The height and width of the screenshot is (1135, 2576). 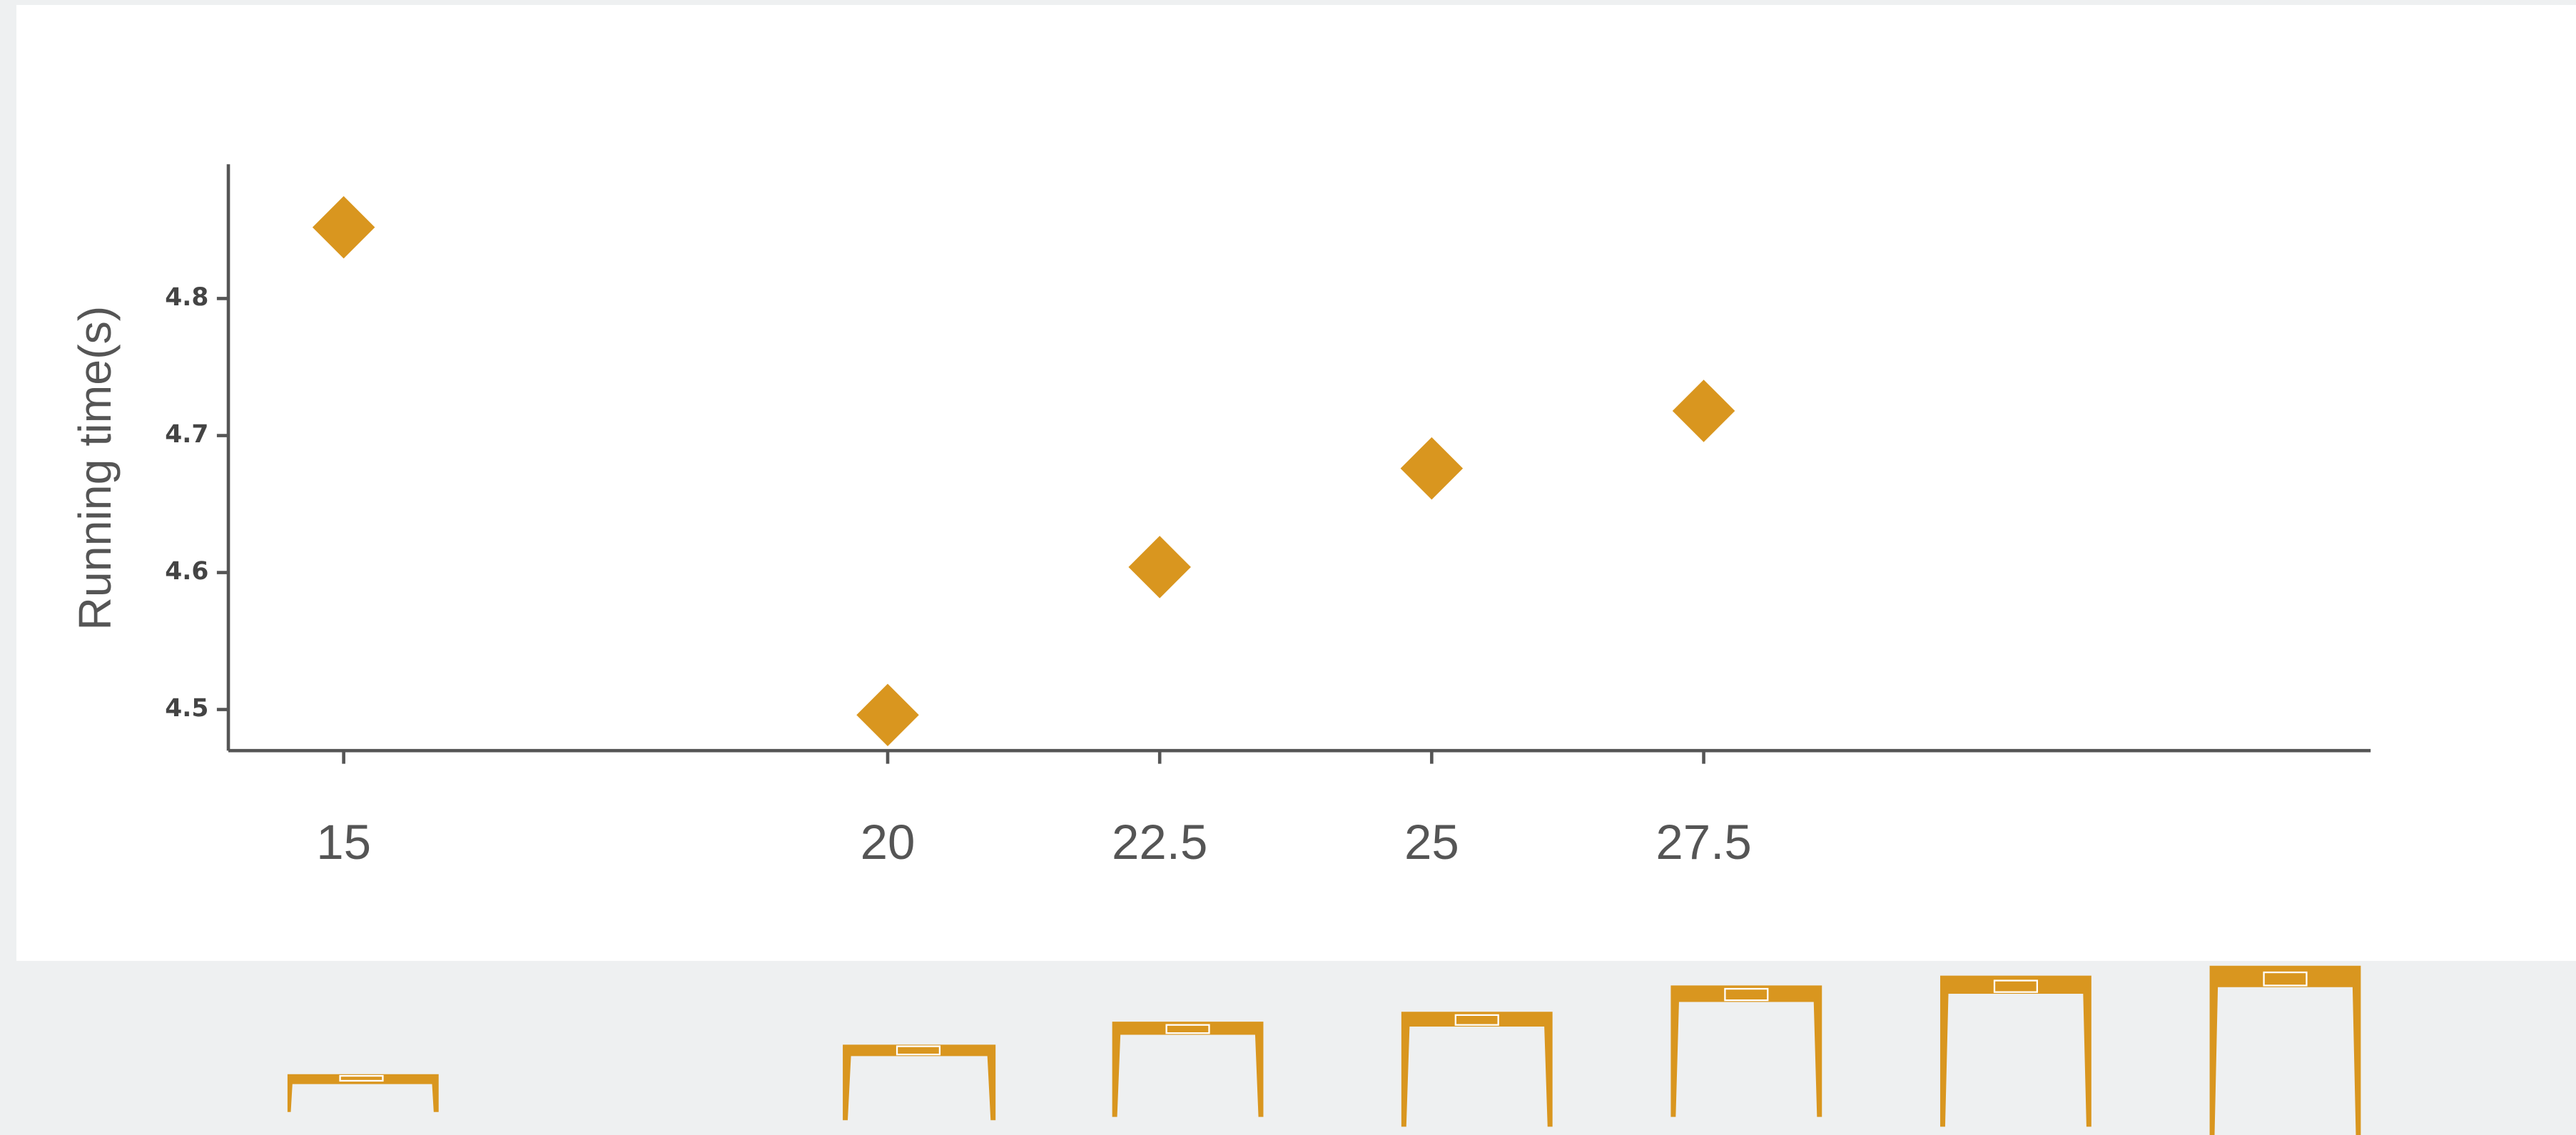 I want to click on y-tick-label: 4.6, so click(x=187, y=572).